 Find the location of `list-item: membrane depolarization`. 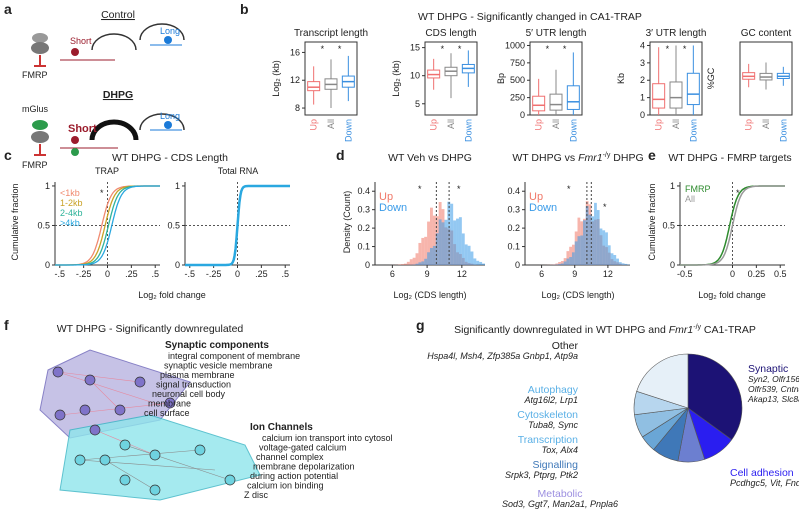

list-item: membrane depolarization is located at coordinates (304, 467).